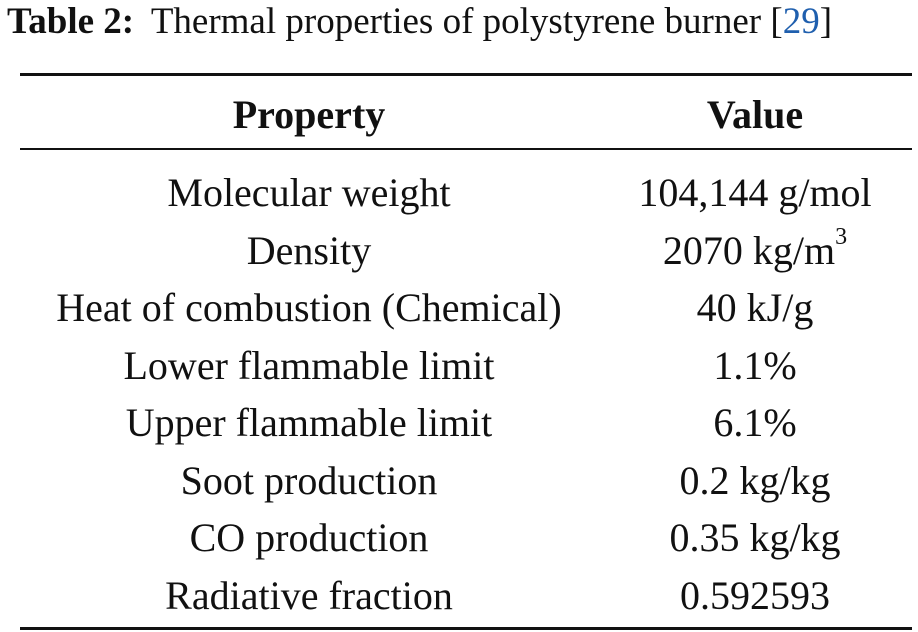 The height and width of the screenshot is (632, 918). What do you see at coordinates (309, 114) in the screenshot?
I see `header-property: Property` at bounding box center [309, 114].